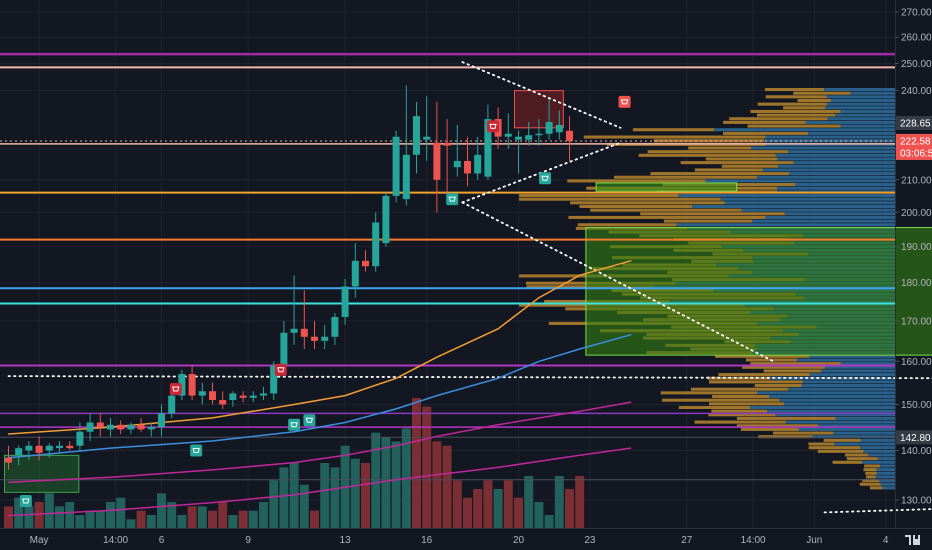 Image resolution: width=932 pixels, height=550 pixels. What do you see at coordinates (916, 213) in the screenshot?
I see `price-tick-label: 200.00` at bounding box center [916, 213].